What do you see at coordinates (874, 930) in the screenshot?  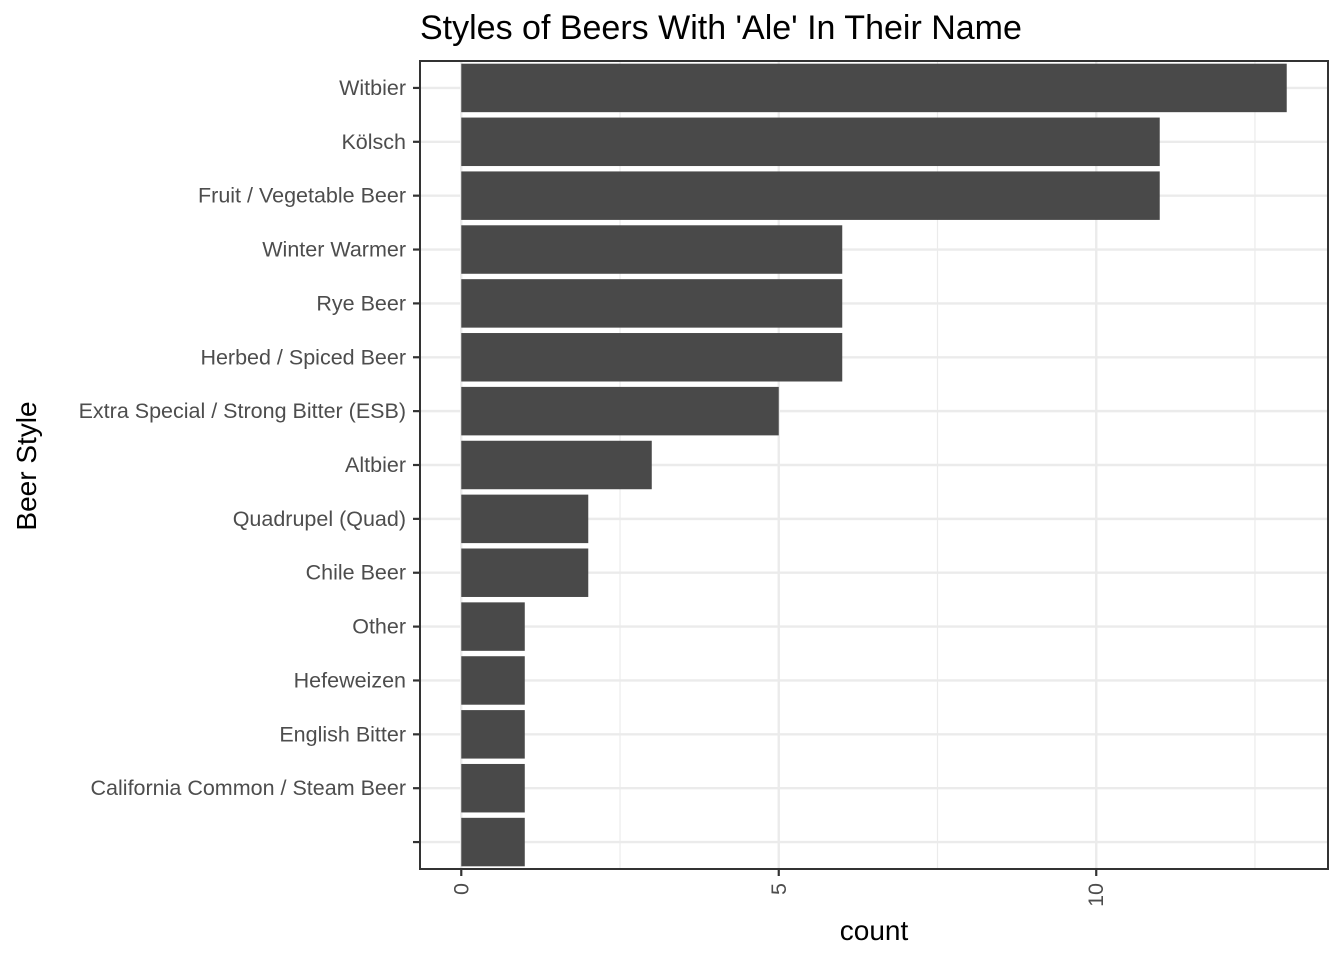 I see `x-axis-title: count` at bounding box center [874, 930].